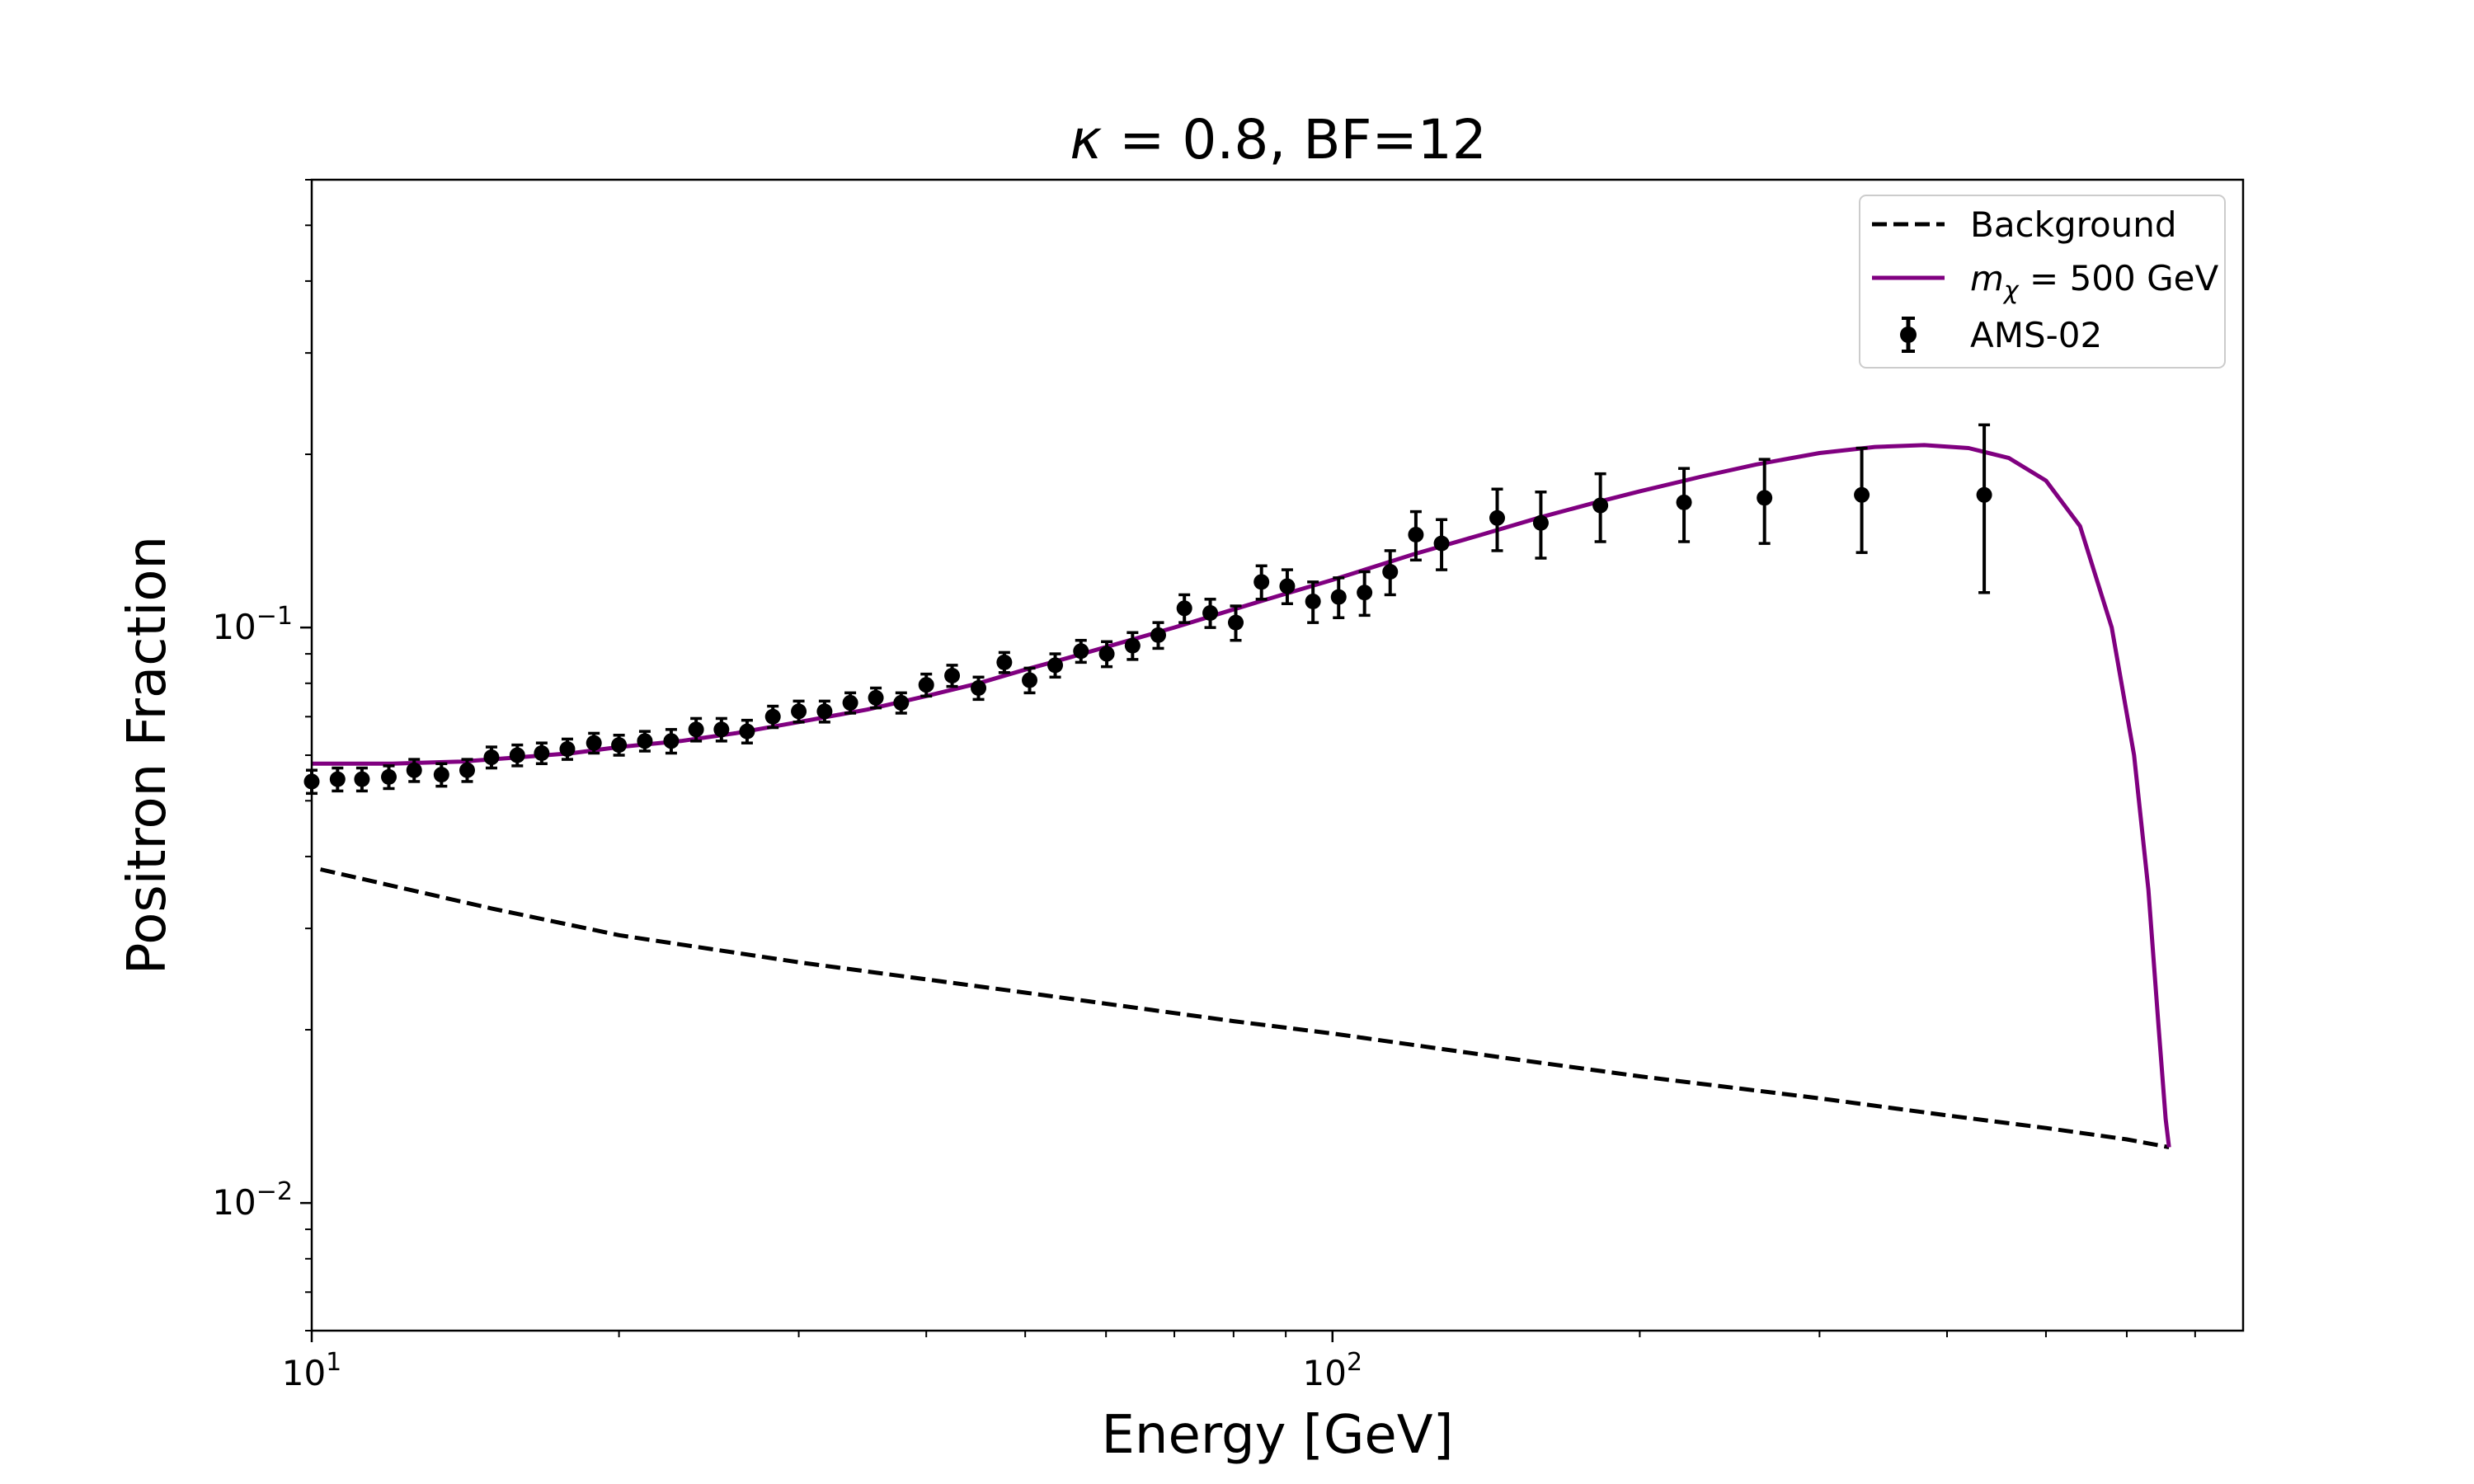 The height and width of the screenshot is (1484, 2474). What do you see at coordinates (2073, 224) in the screenshot?
I see `legend-background-label: Background` at bounding box center [2073, 224].